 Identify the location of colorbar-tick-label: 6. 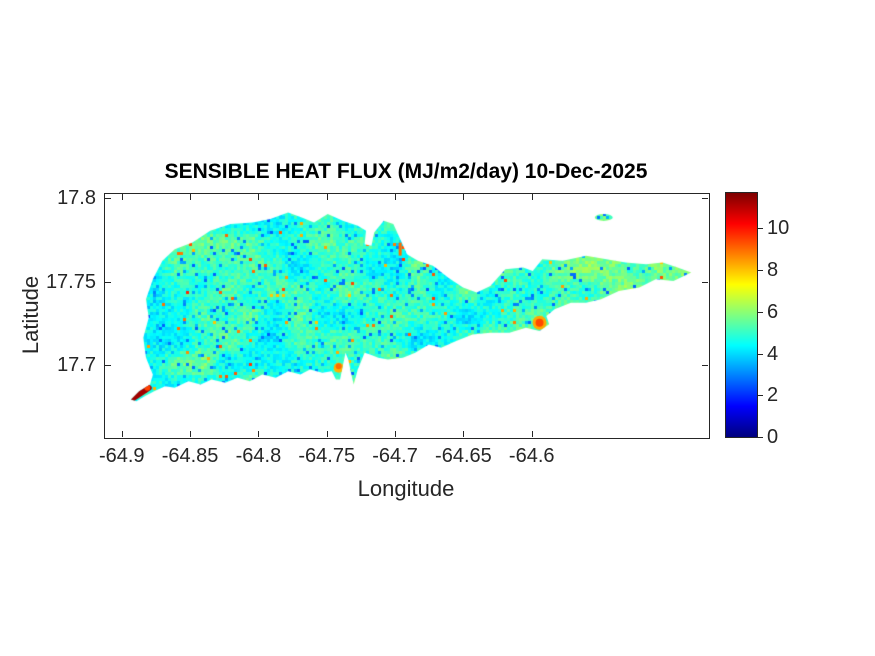
(773, 311).